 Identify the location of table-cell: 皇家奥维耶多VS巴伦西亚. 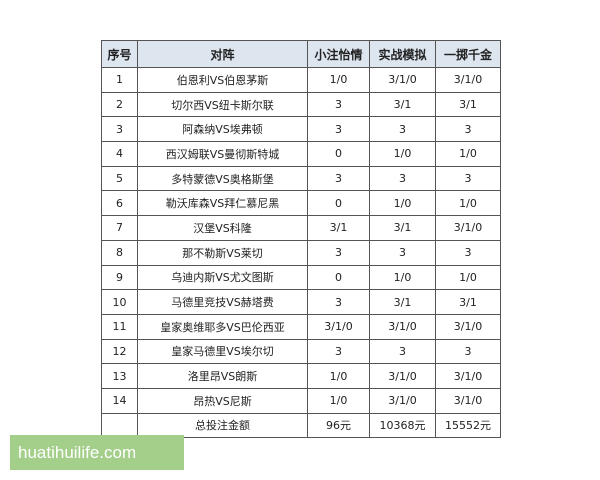
(222, 326).